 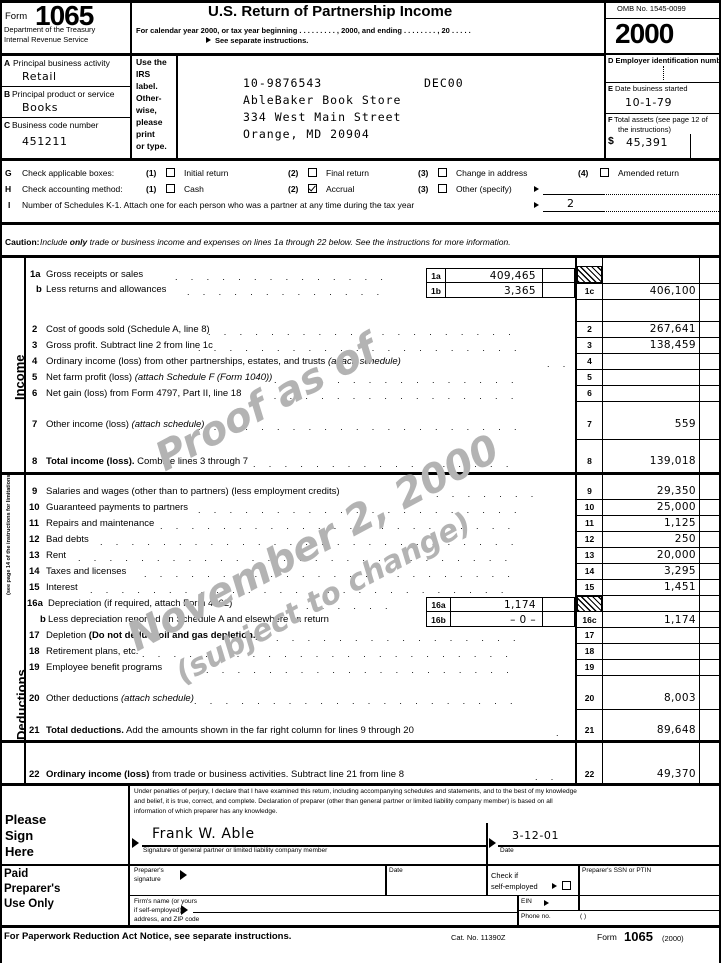 What do you see at coordinates (322, 117) in the screenshot?
I see `address-street: 334 West Main Street` at bounding box center [322, 117].